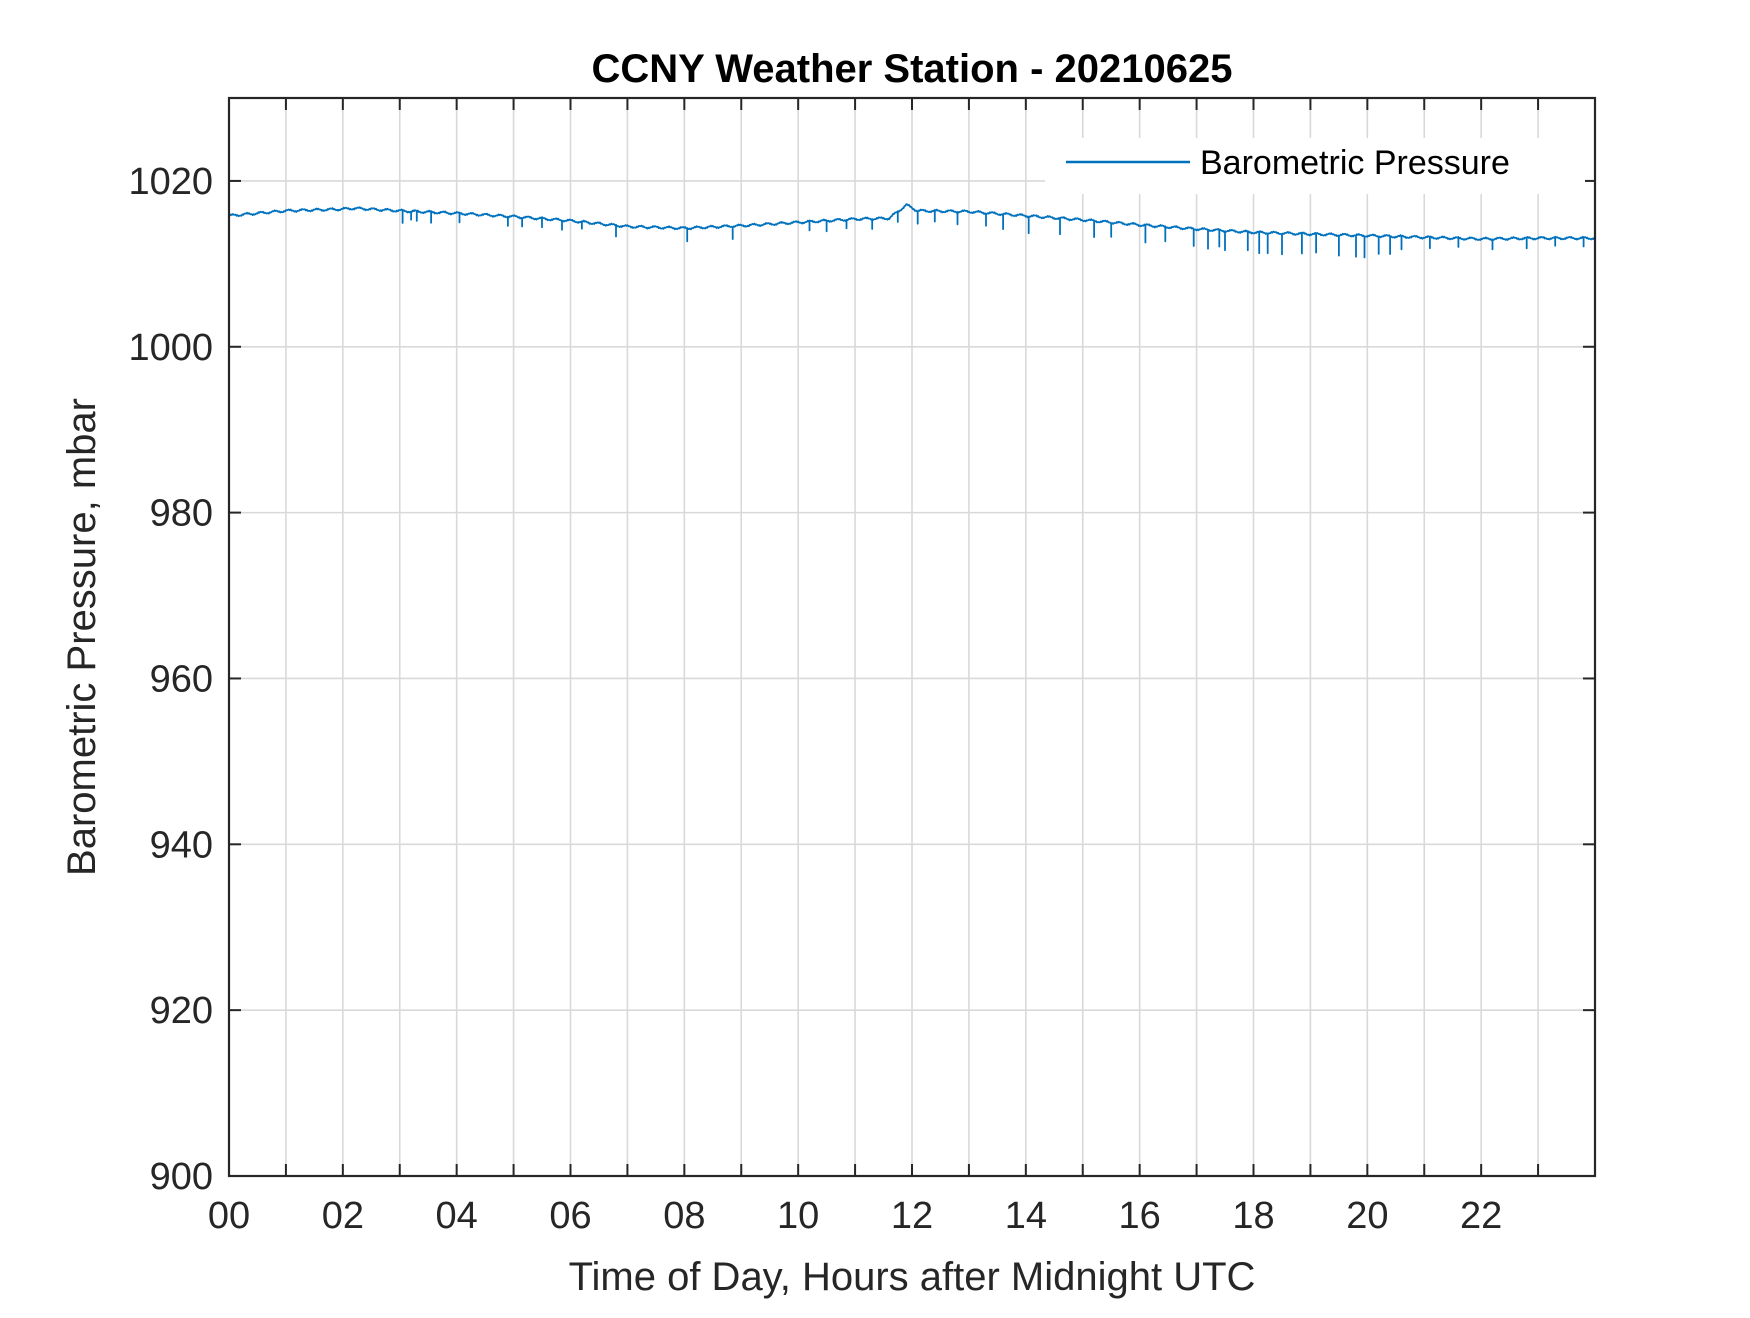 This screenshot has height=1318, width=1750. Describe the element at coordinates (1481, 1216) in the screenshot. I see `x-tick-label: 22` at that location.